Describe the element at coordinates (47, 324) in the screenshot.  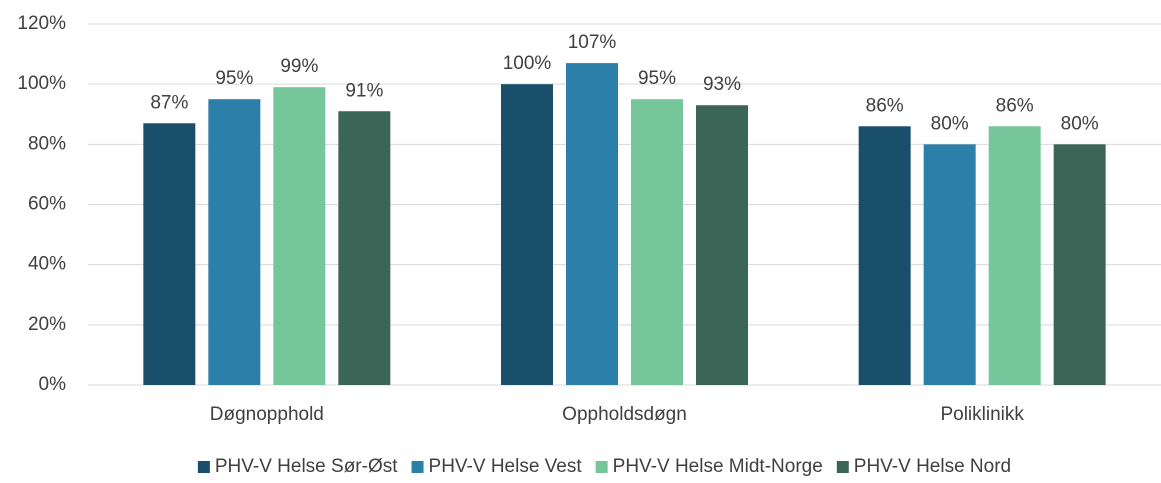
I see `y-tick-label: 20%` at that location.